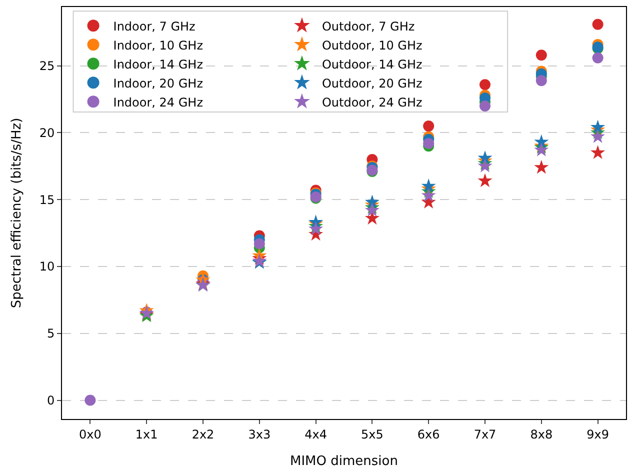 This screenshot has width=640, height=472. Describe the element at coordinates (344, 461) in the screenshot. I see `x-axis-title: MIMO dimension` at that location.